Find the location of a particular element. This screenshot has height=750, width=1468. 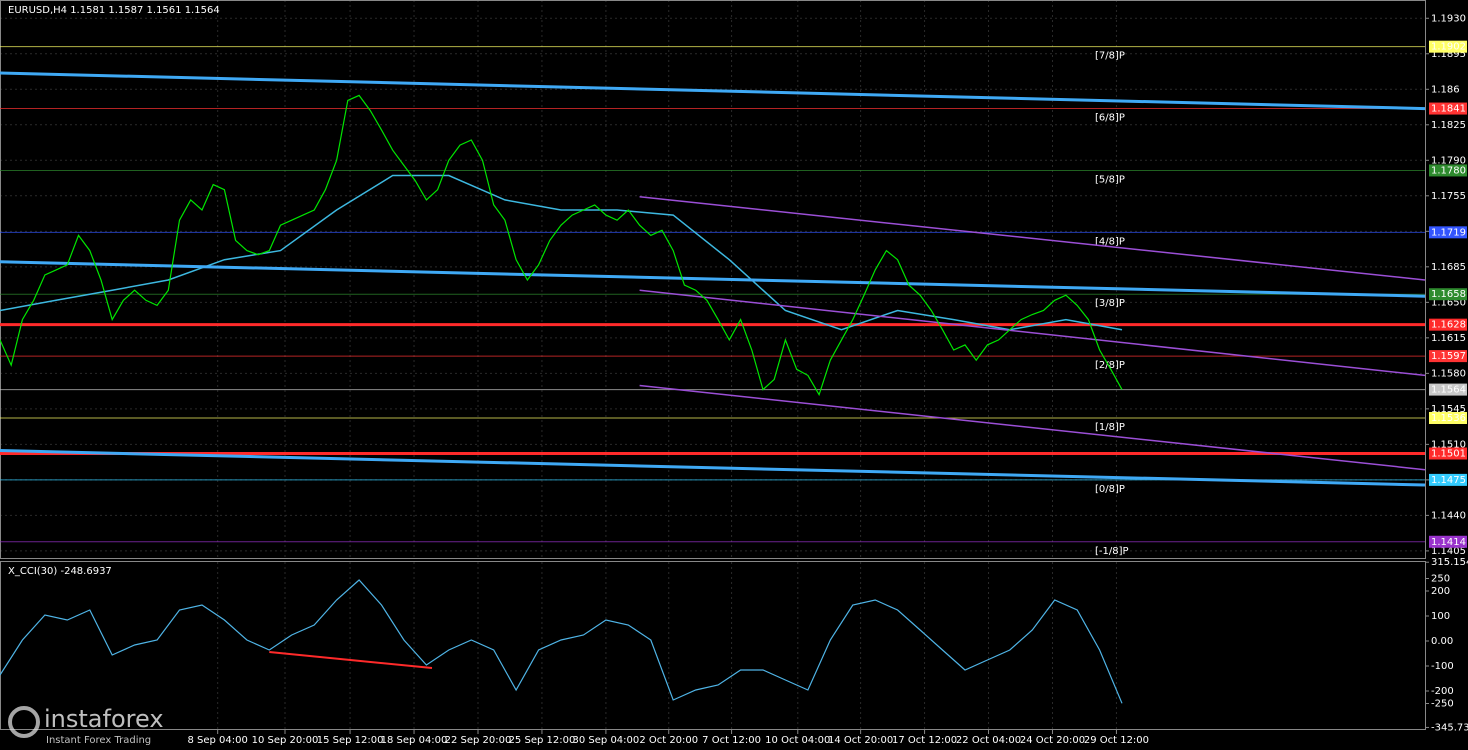

level-label: 1.1628 is located at coordinates (1448, 325).